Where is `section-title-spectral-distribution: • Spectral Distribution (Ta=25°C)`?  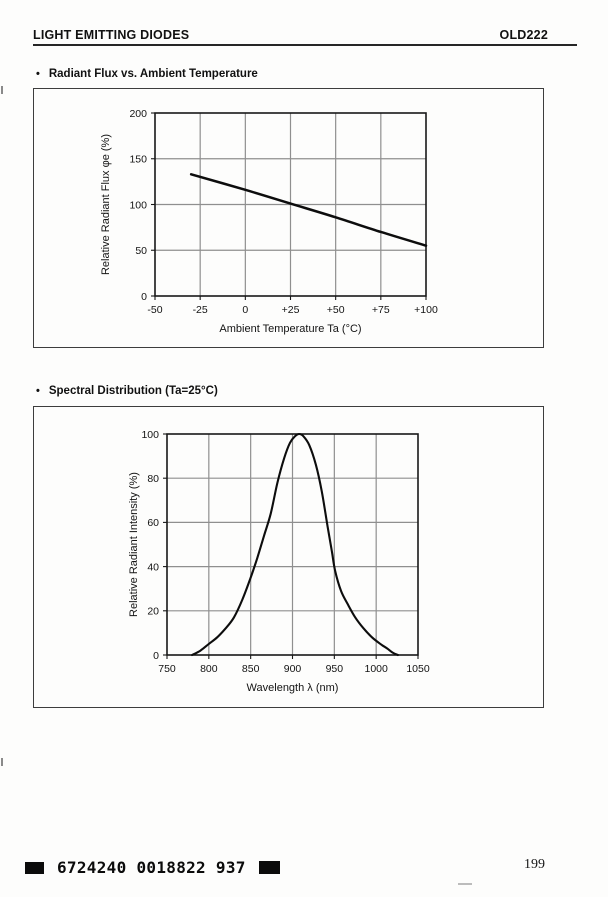
section-title-spectral-distribution: • Spectral Distribution (Ta=25°C) is located at coordinates (127, 391).